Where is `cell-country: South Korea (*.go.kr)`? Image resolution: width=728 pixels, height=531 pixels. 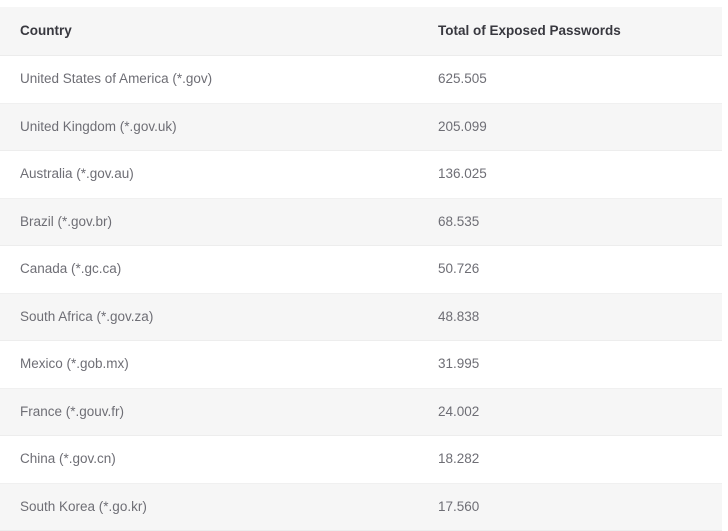
cell-country: South Korea (*.go.kr) is located at coordinates (83, 506).